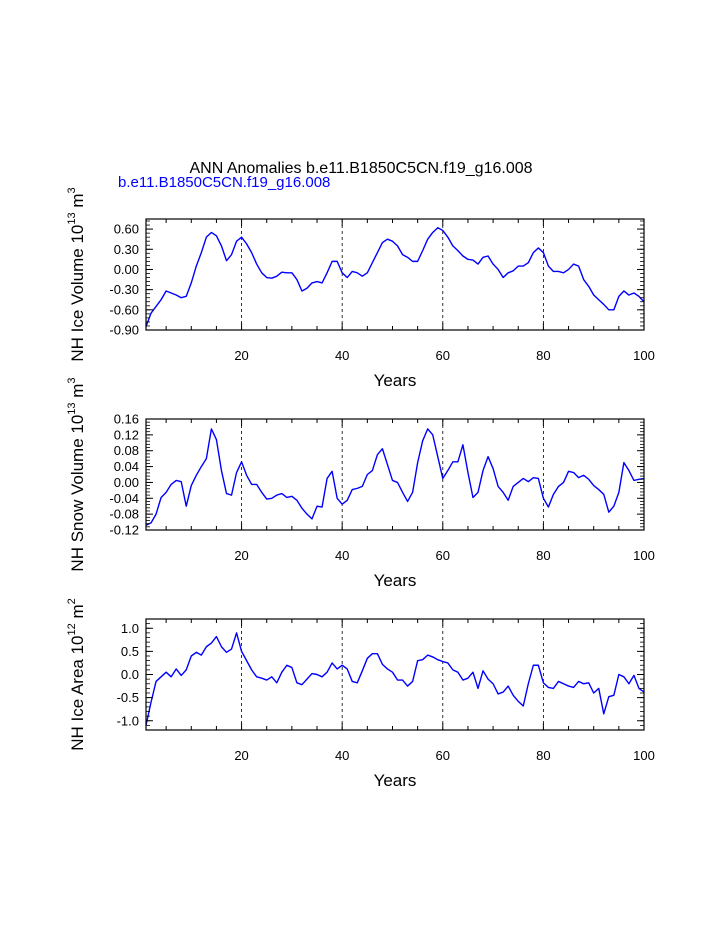 The height and width of the screenshot is (935, 723). Describe the element at coordinates (128, 720) in the screenshot. I see `y-tick-label: -1.0` at that location.